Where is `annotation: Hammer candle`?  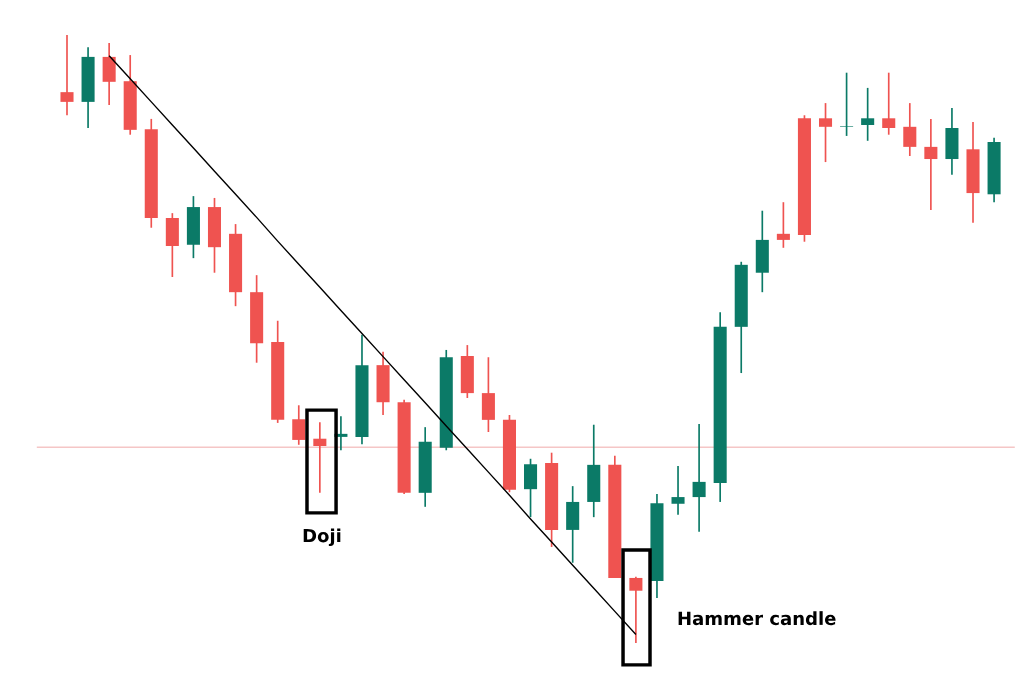 annotation: Hammer candle is located at coordinates (757, 618).